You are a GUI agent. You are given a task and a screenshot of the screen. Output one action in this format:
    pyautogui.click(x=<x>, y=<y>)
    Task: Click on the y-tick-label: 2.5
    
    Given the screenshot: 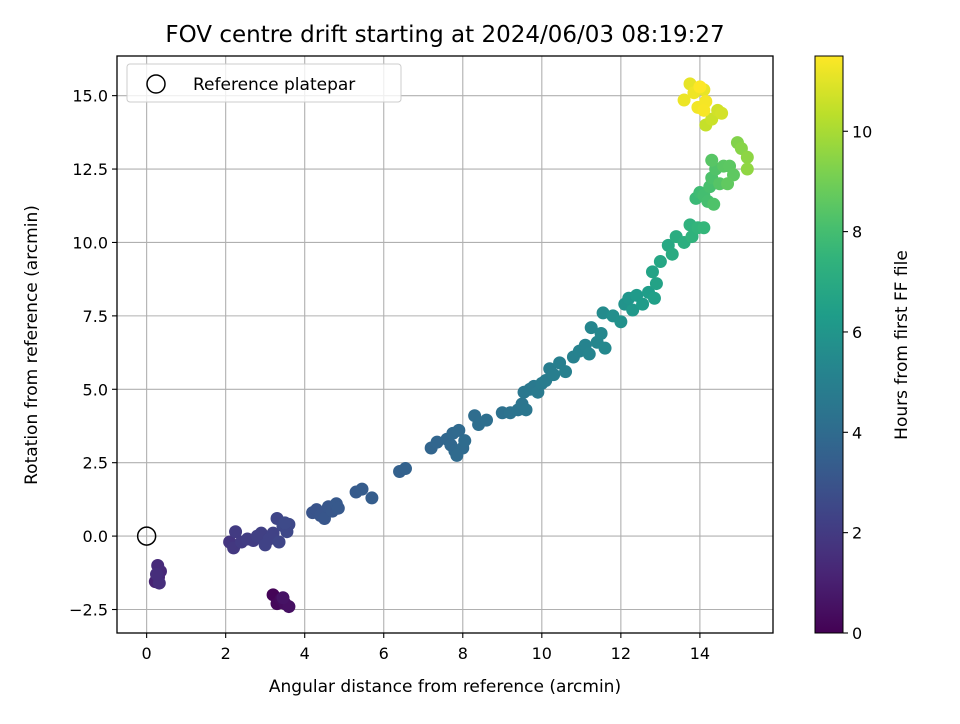 What is the action you would take?
    pyautogui.click(x=95, y=463)
    